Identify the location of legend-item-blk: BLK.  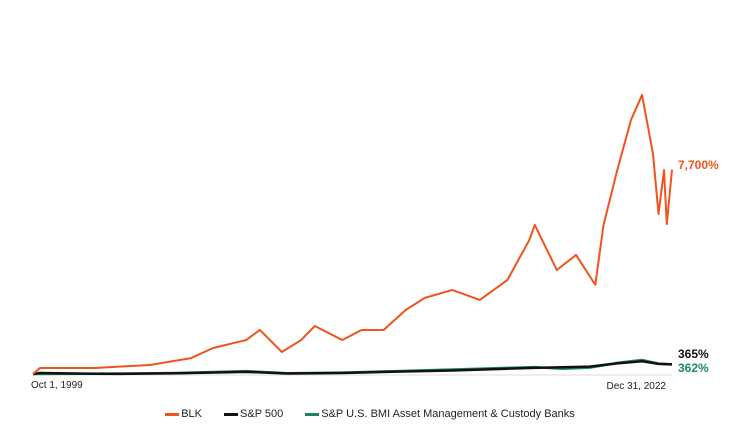
(183, 414).